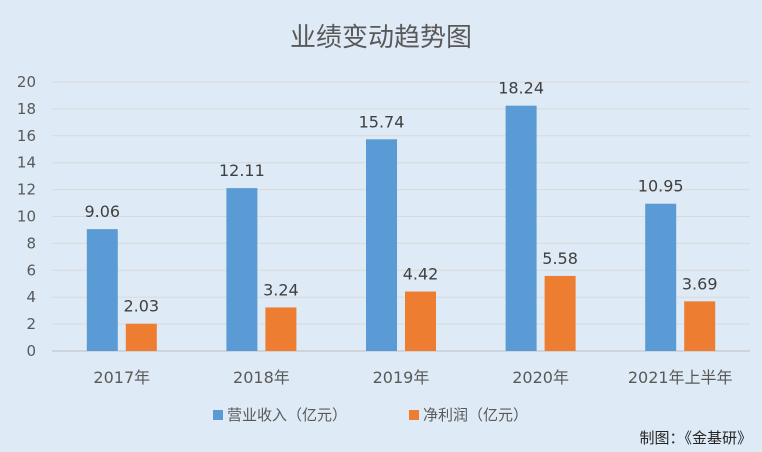 Image resolution: width=762 pixels, height=452 pixels. I want to click on y-tick-label: 18, so click(26, 109).